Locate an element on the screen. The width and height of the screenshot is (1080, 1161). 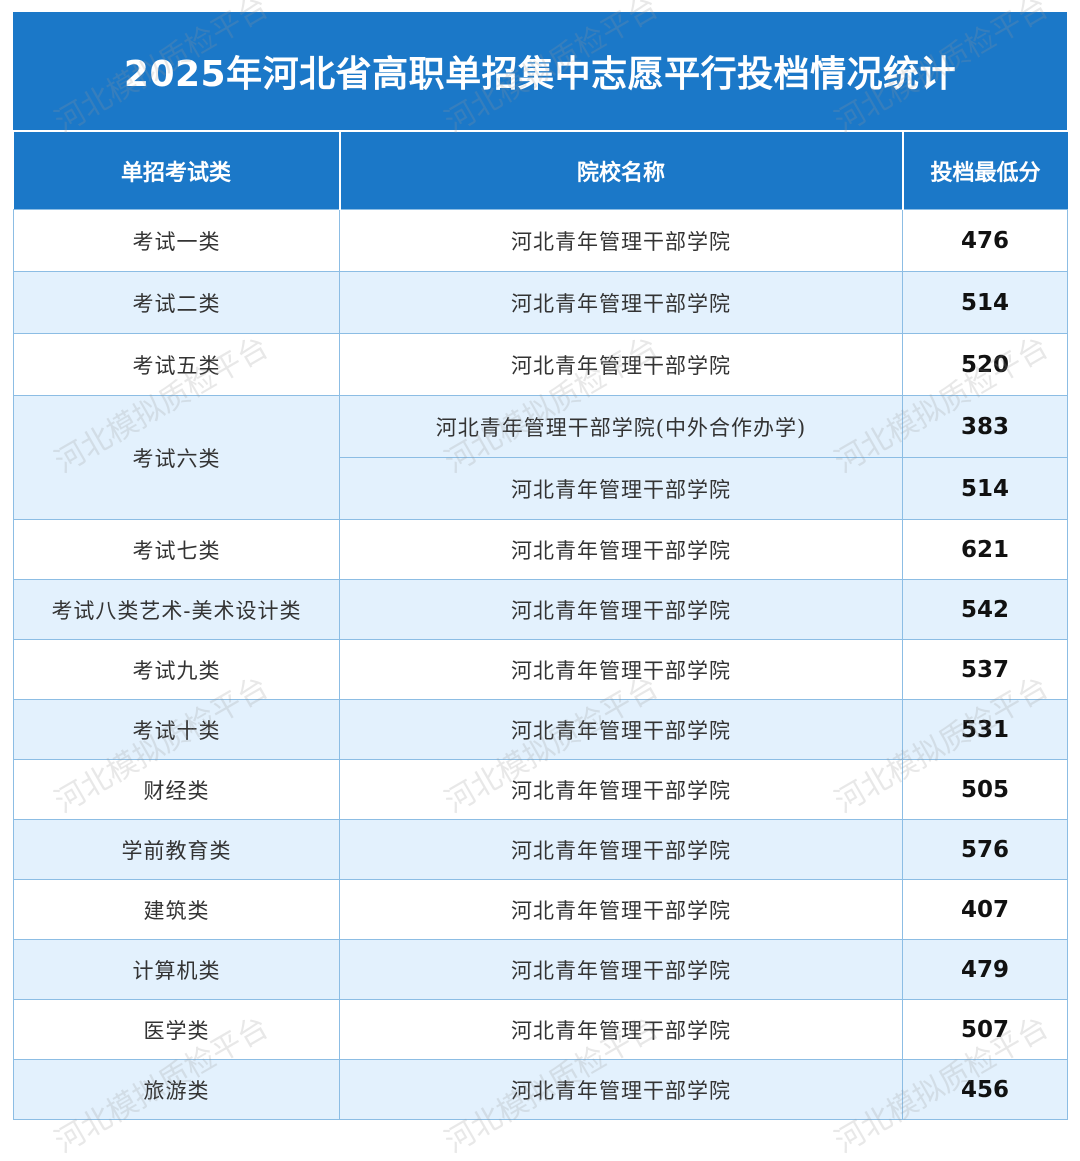
table-row: 考试九类 河北青年管理干部学院 537 is located at coordinates (540, 669).